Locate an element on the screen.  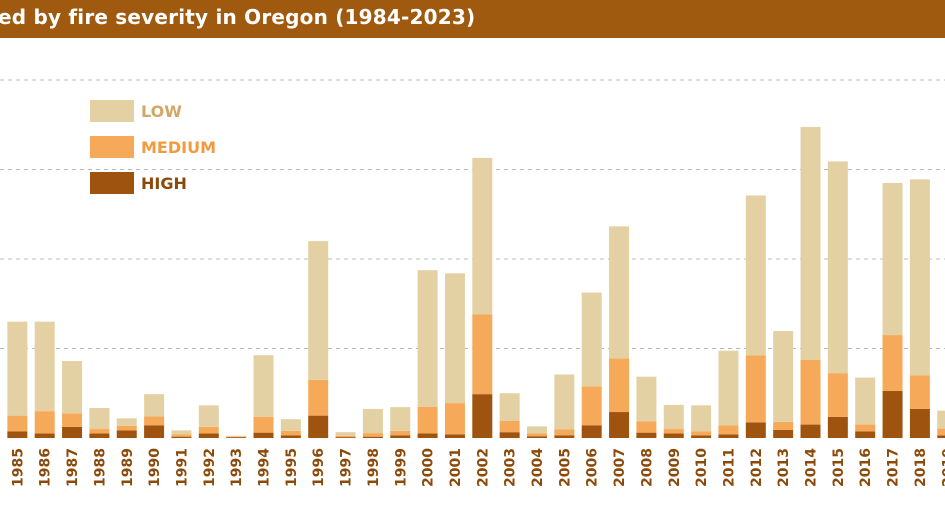
bar-high-2005 is located at coordinates (564, 436).